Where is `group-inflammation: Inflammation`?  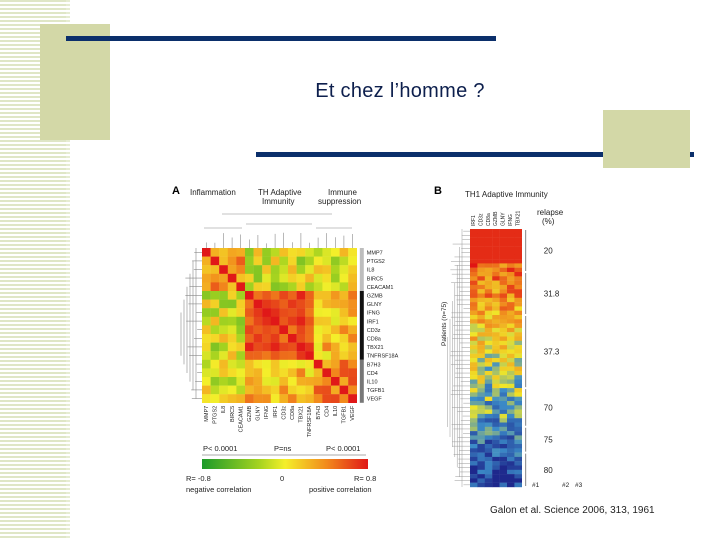 group-inflammation: Inflammation is located at coordinates (213, 192).